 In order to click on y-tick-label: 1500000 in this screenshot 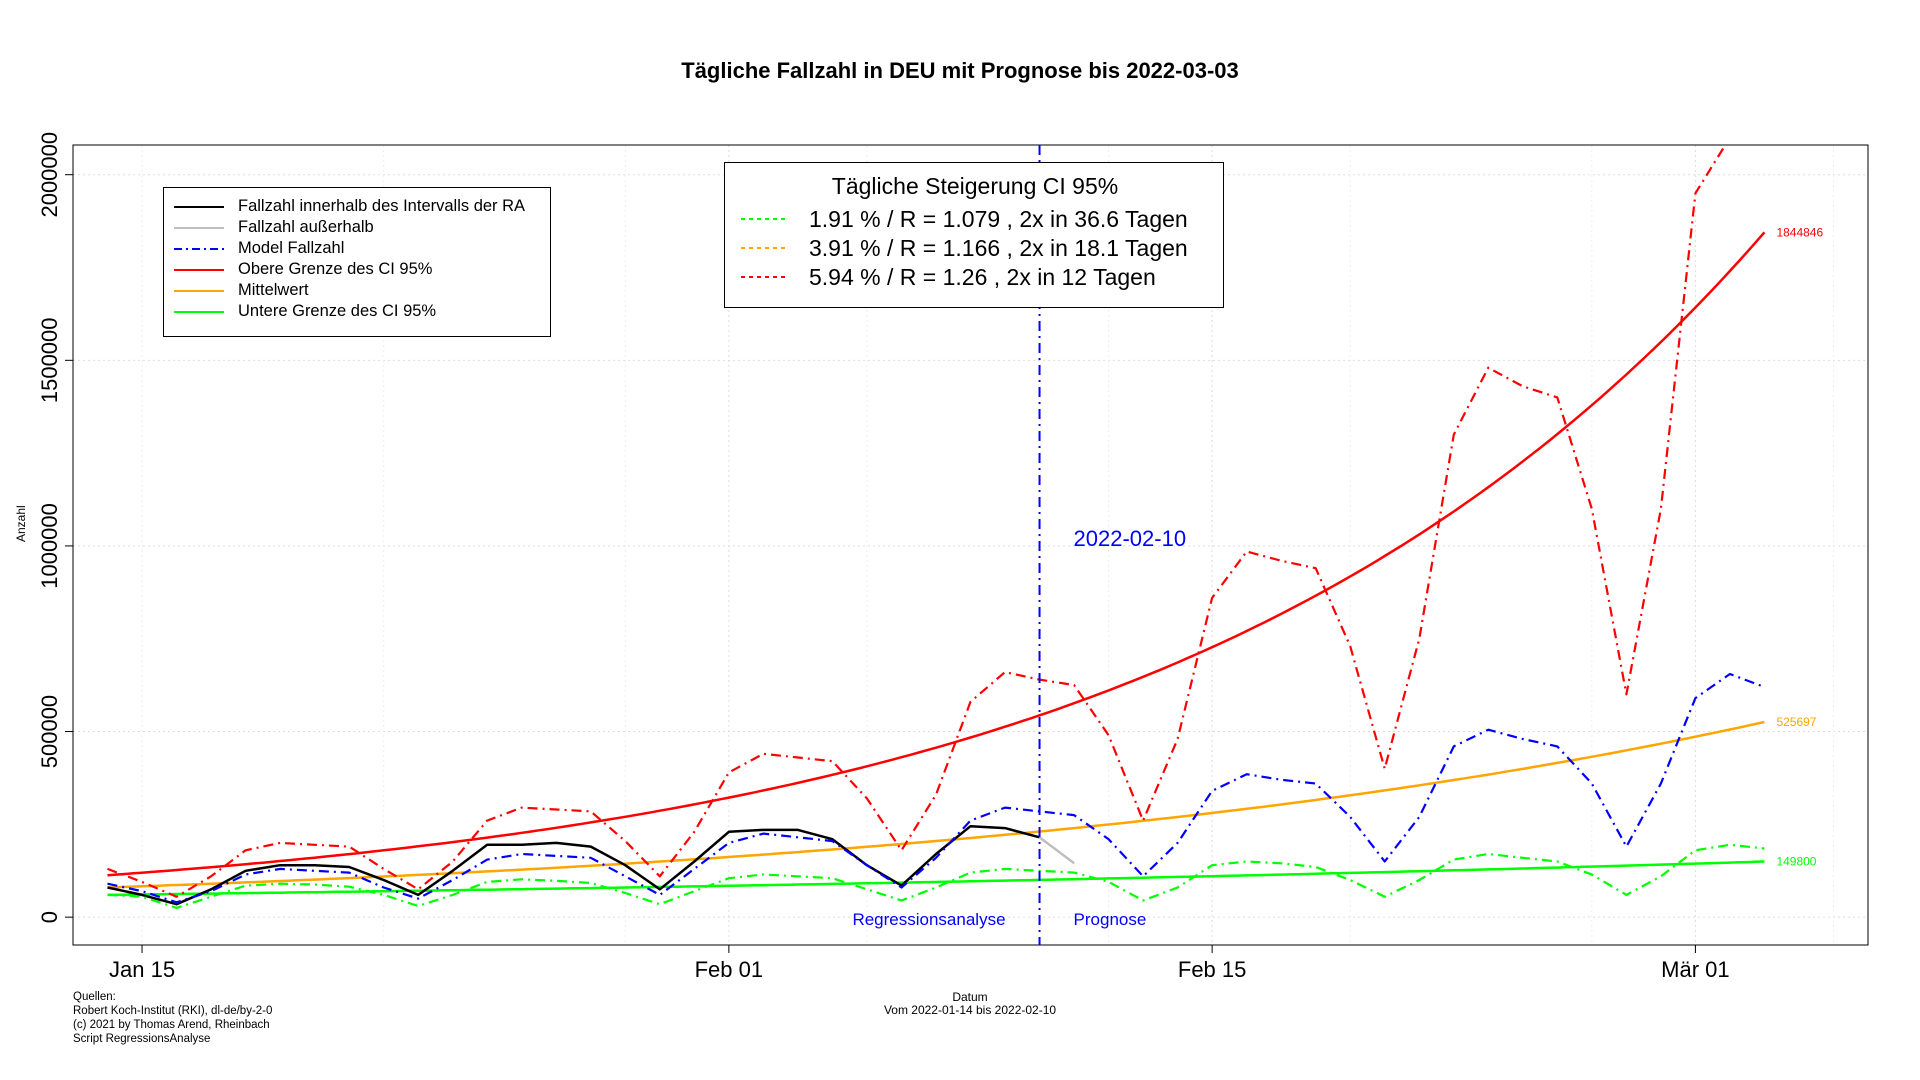, I will do `click(49, 360)`.